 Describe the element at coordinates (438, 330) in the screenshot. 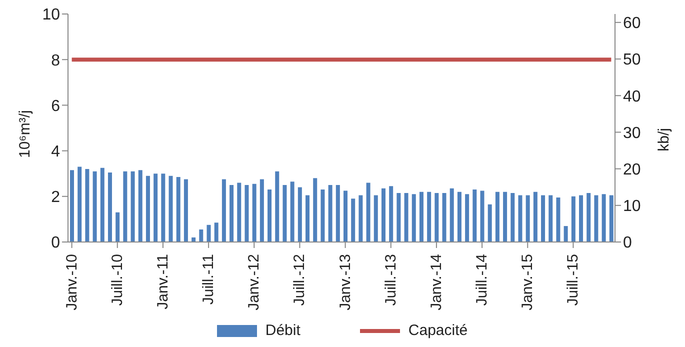

I see `legend-label: Capacité` at that location.